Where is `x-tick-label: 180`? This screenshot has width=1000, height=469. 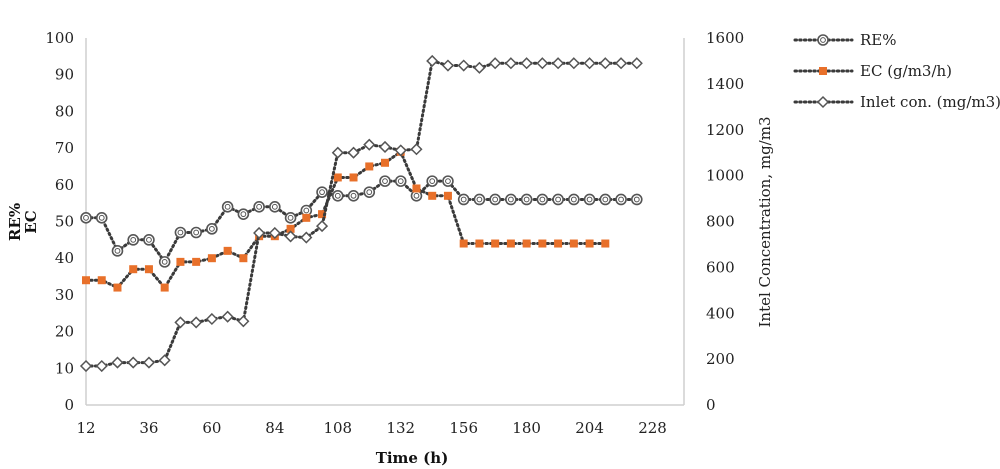
x-tick-label: 180 is located at coordinates (526, 428).